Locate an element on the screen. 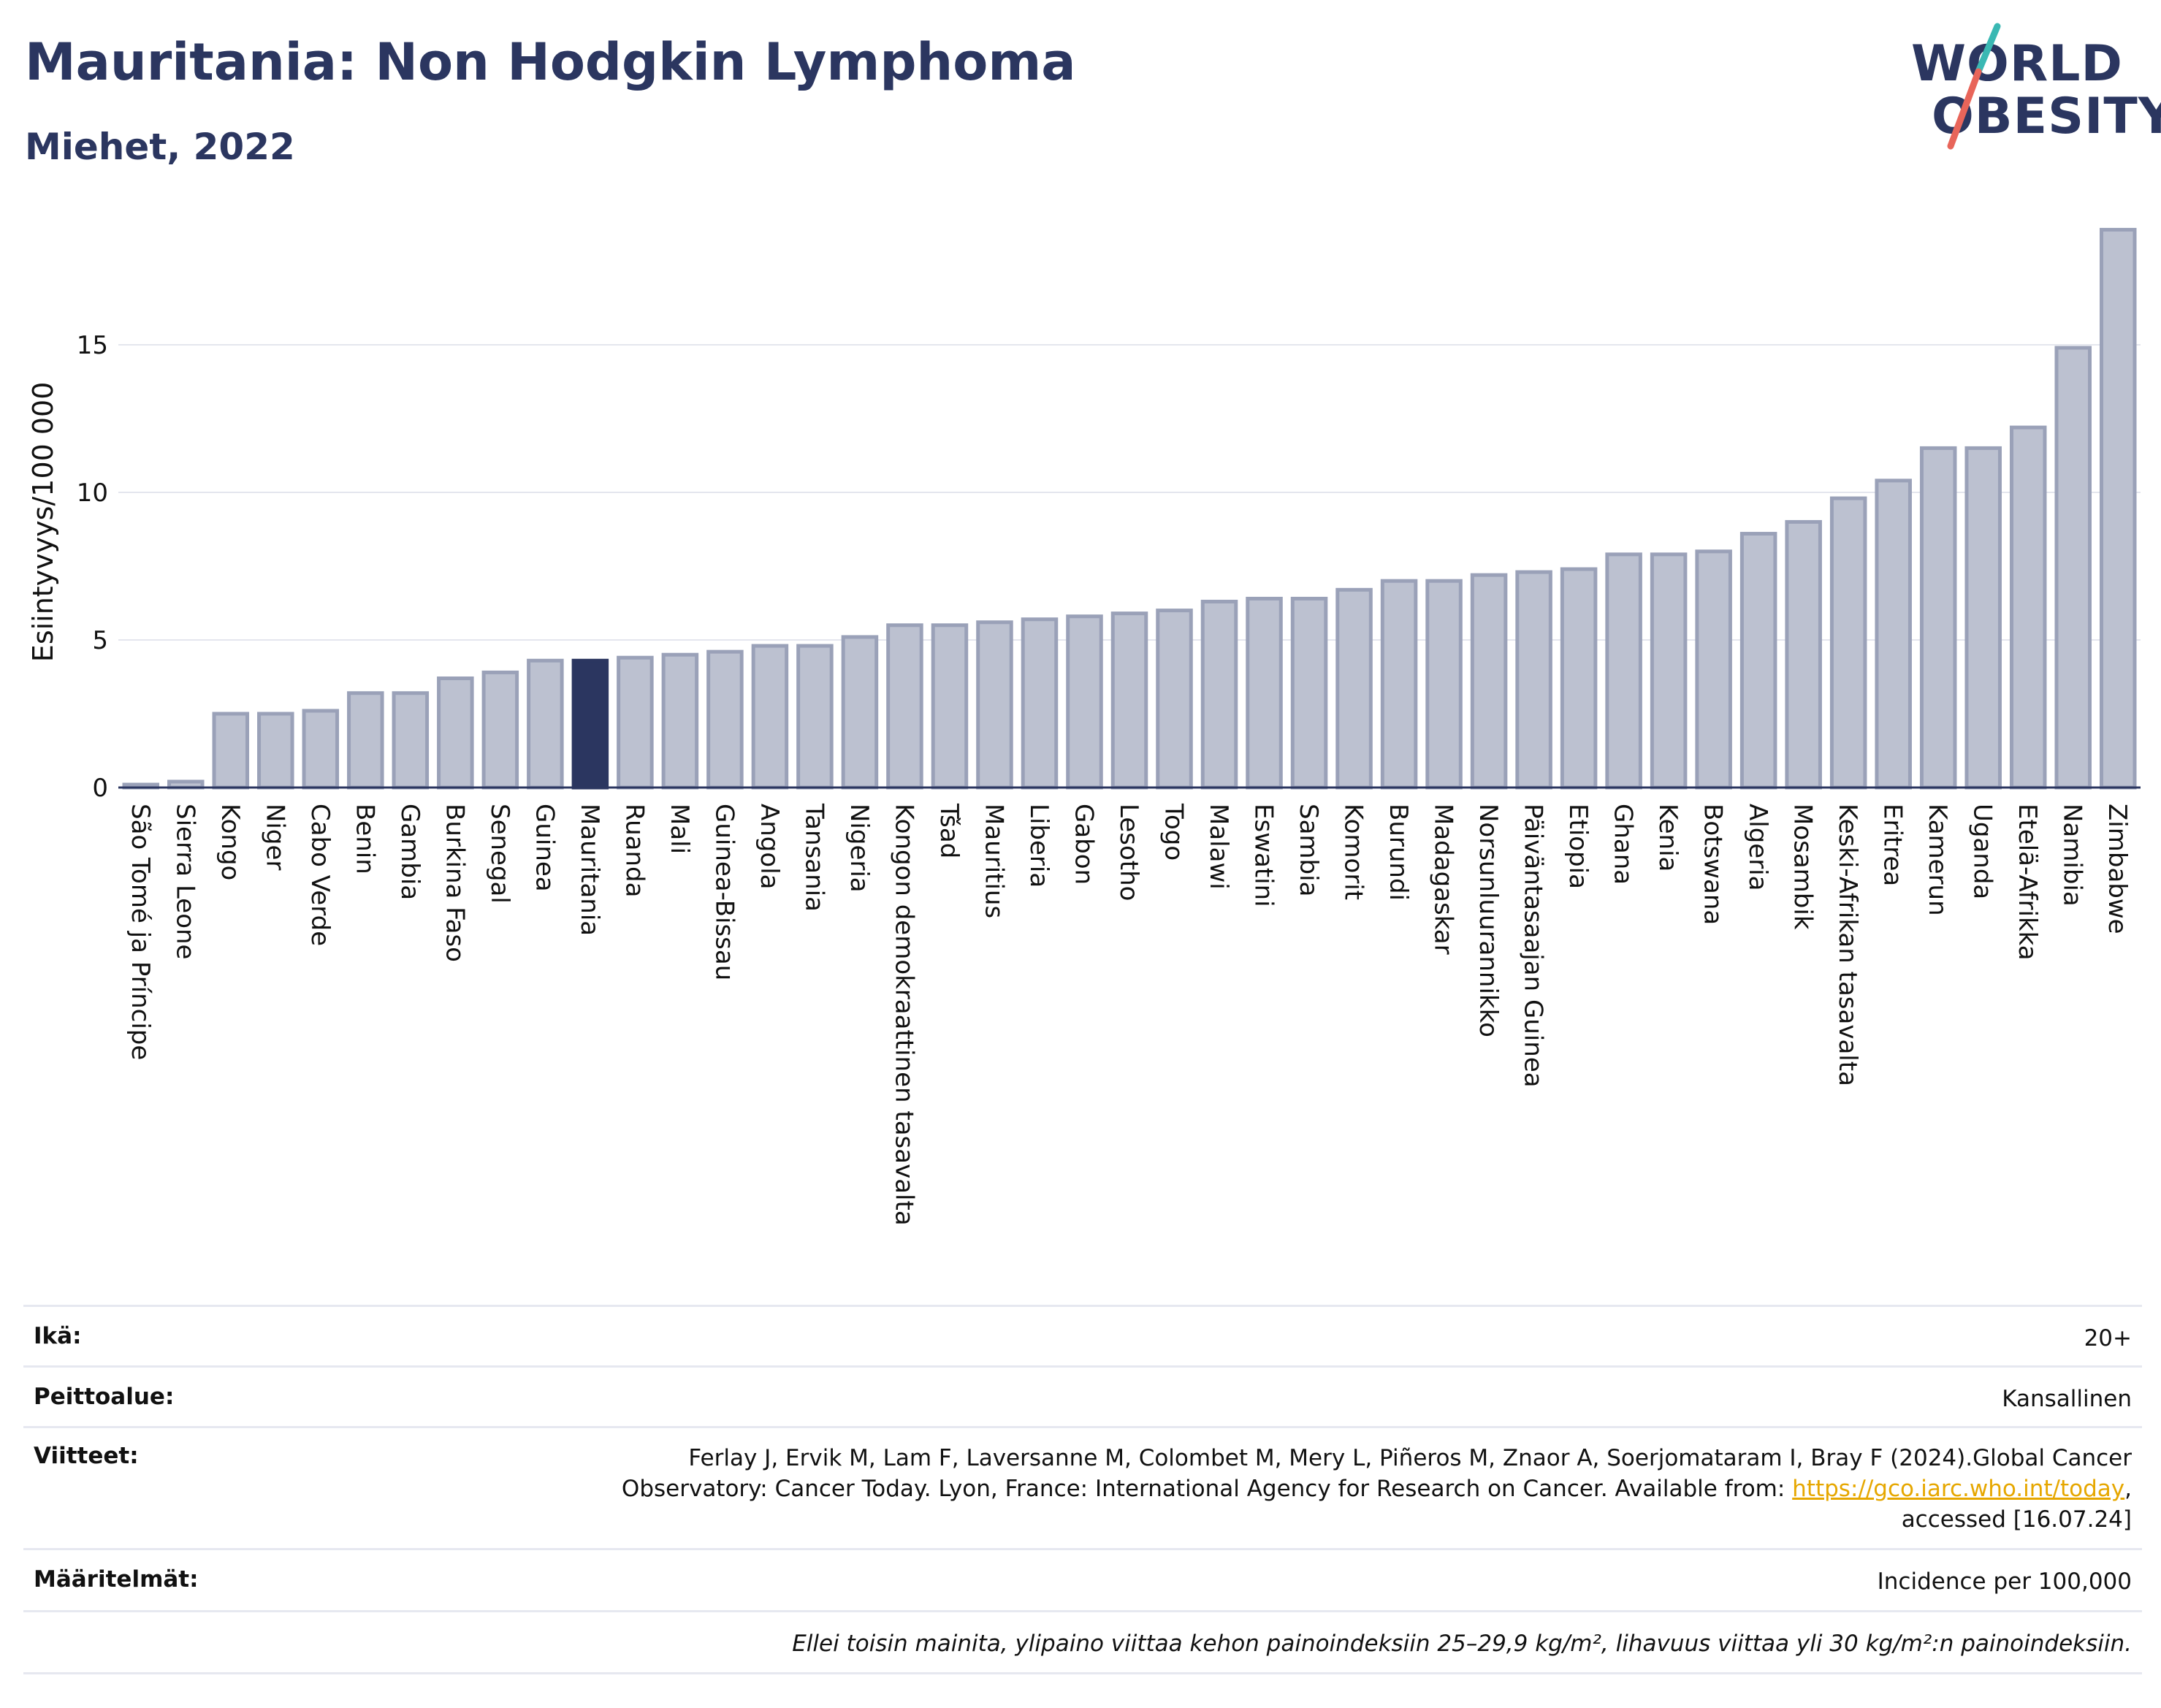 The height and width of the screenshot is (1708, 2161). y-tick-label: 15 is located at coordinates (92, 345).